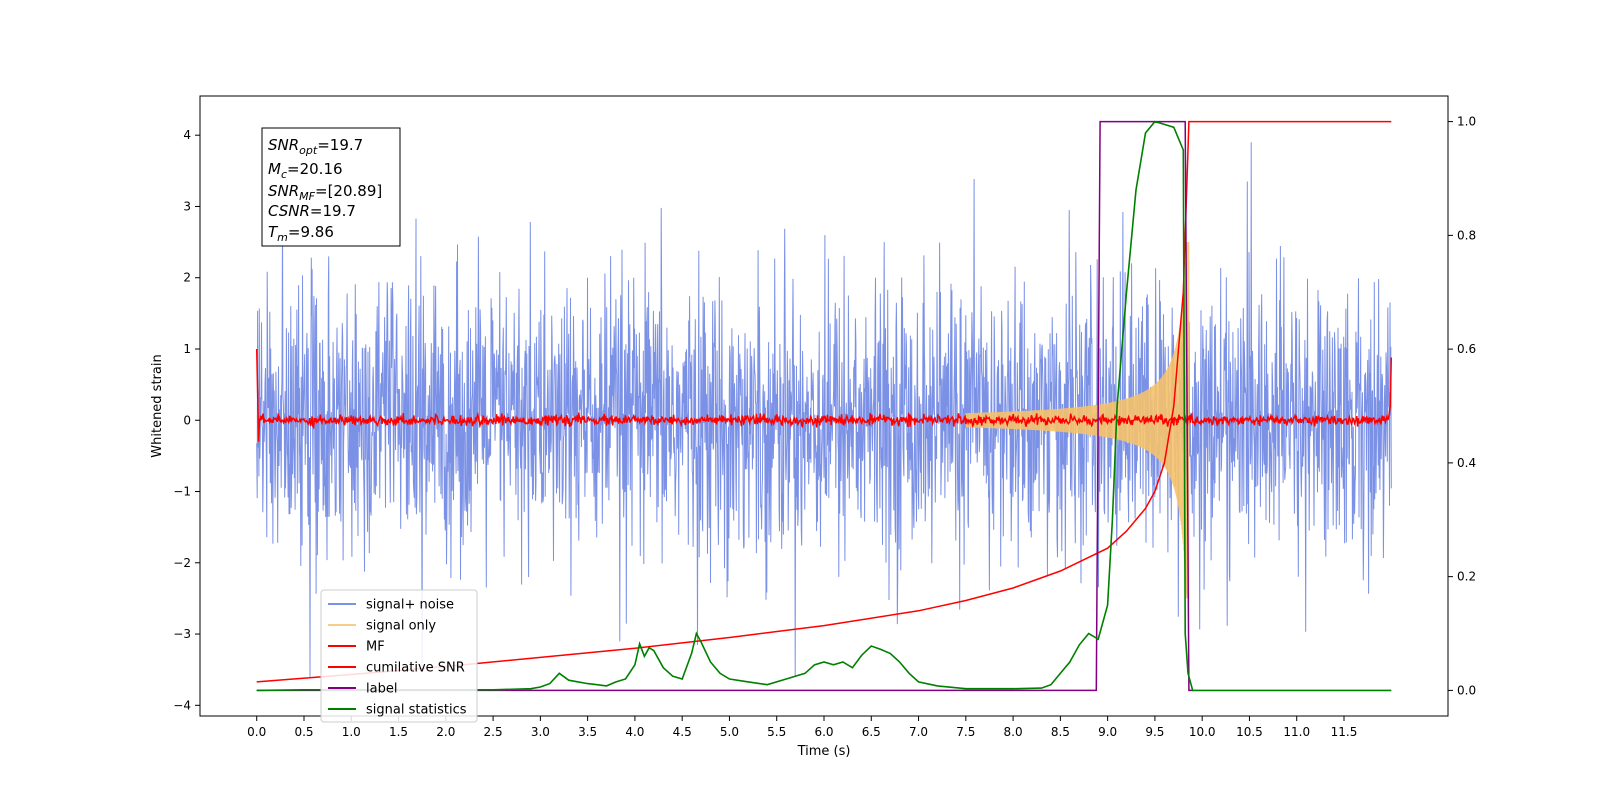 This screenshot has width=1600, height=800. What do you see at coordinates (823, 732) in the screenshot?
I see `x-tick-label: 6.0` at bounding box center [823, 732].